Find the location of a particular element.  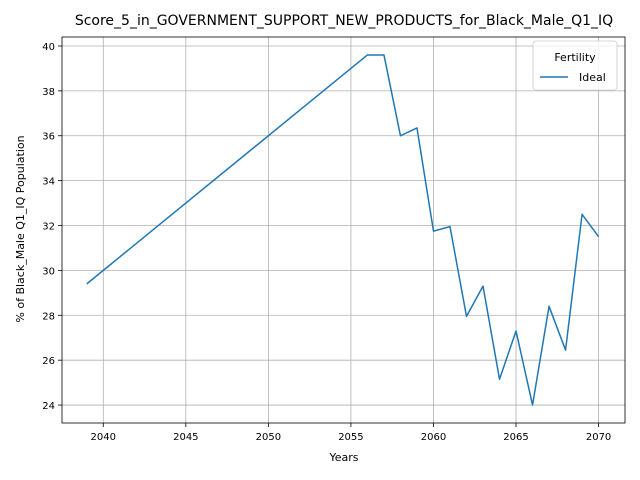

x-tick-label: 2050 is located at coordinates (268, 437).